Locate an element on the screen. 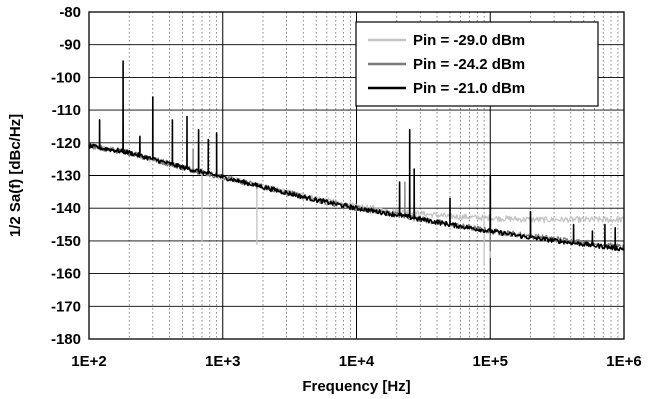 This screenshot has width=657, height=399. x-tick-label: 1E+4 is located at coordinates (357, 361).